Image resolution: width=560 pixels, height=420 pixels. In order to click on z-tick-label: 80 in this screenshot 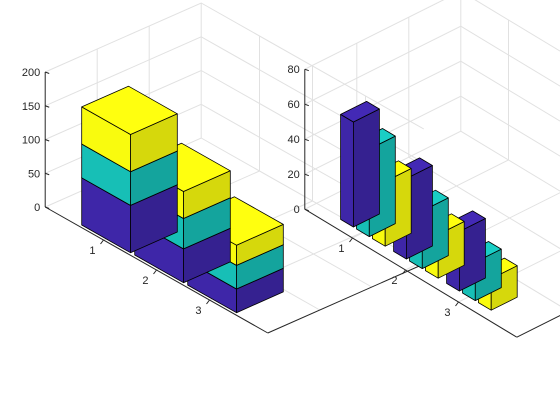, I will do `click(294, 70)`.